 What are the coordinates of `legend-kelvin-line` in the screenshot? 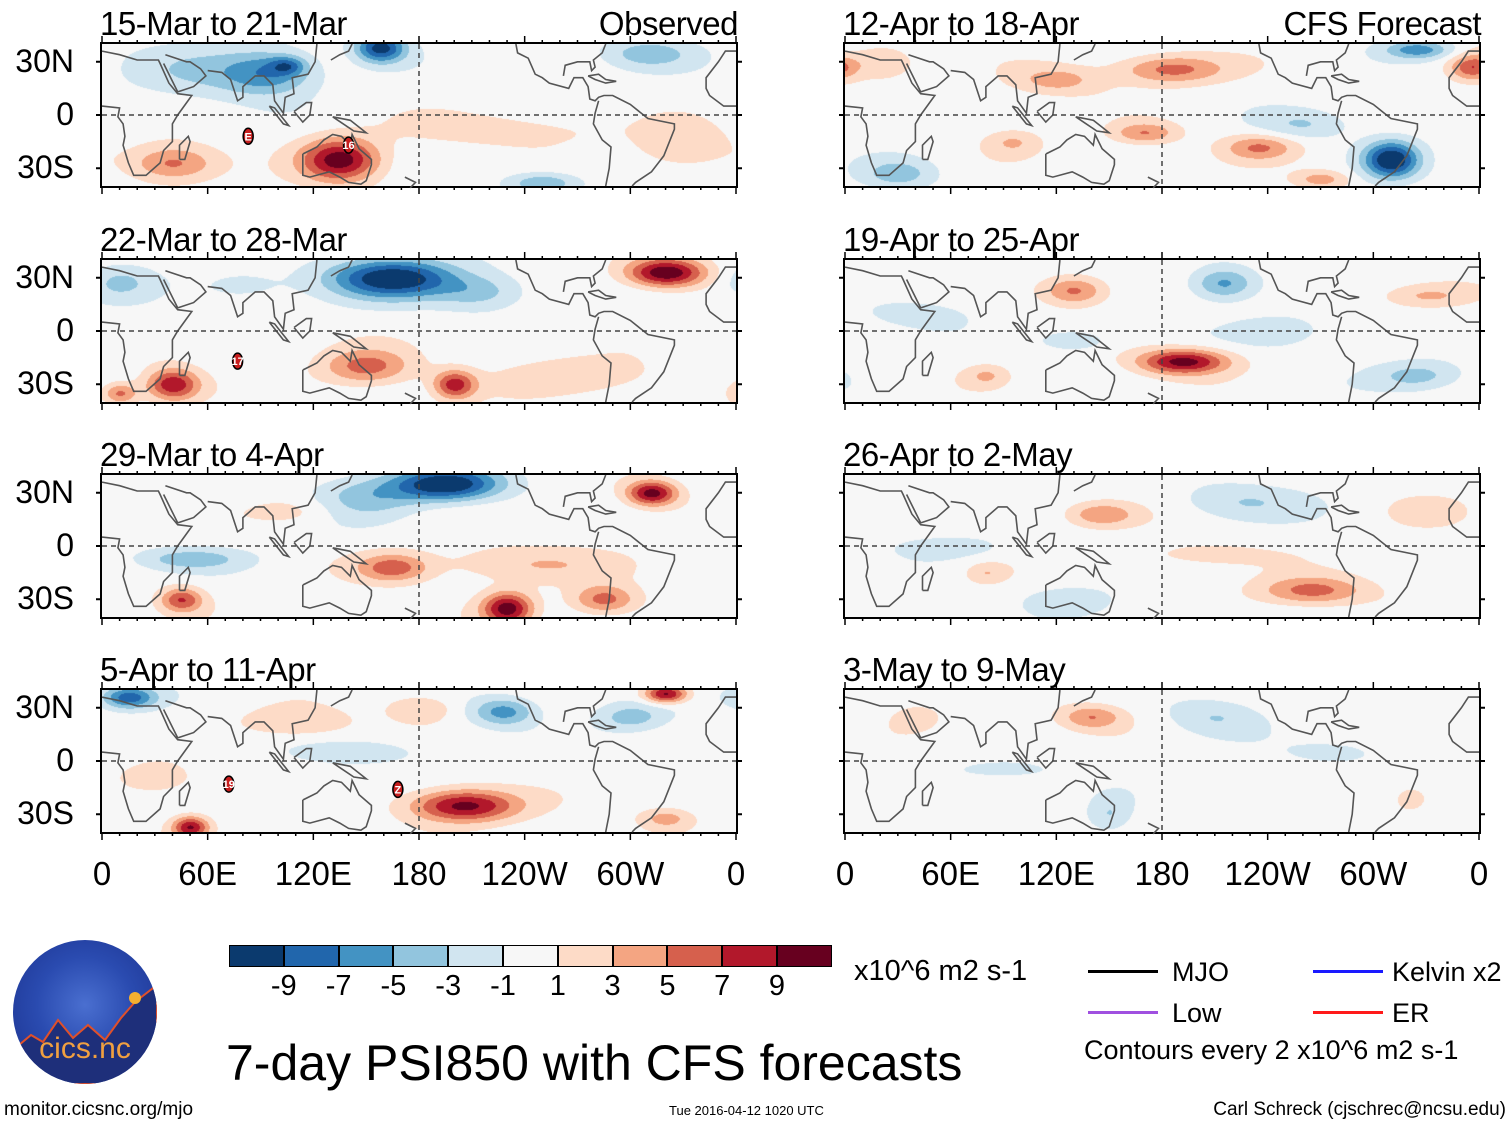 It's located at (1348, 971).